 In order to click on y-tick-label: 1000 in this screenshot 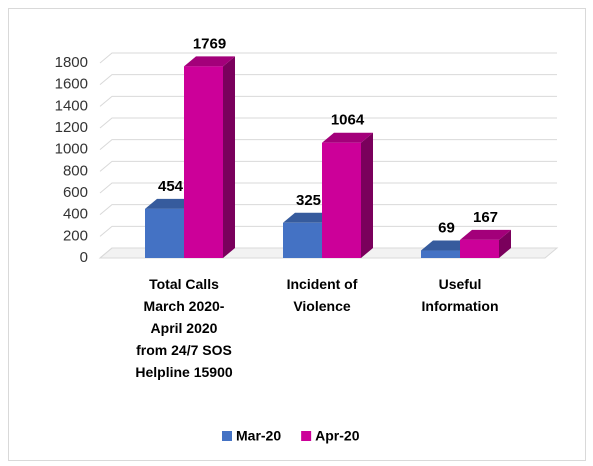, I will do `click(71, 149)`.